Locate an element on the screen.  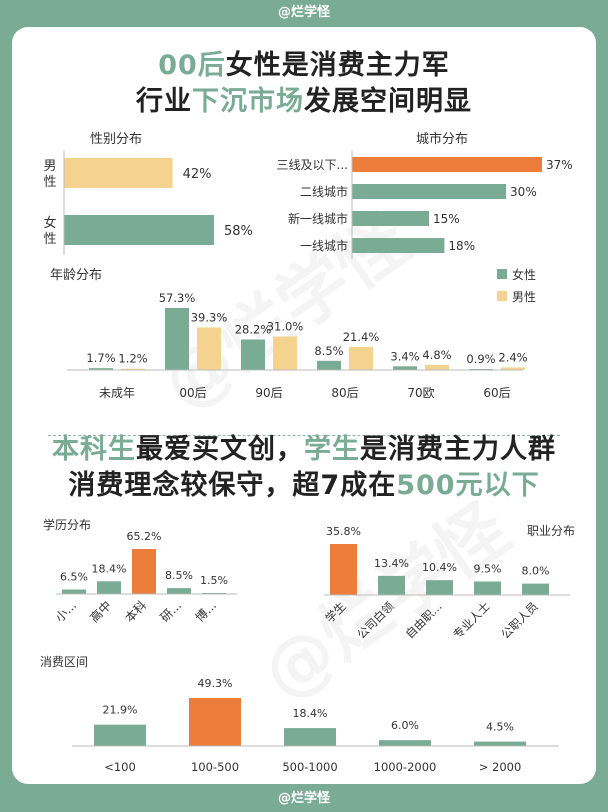
headline-1-line-2: 行业下沉市场发展空间明显 is located at coordinates (304, 98).